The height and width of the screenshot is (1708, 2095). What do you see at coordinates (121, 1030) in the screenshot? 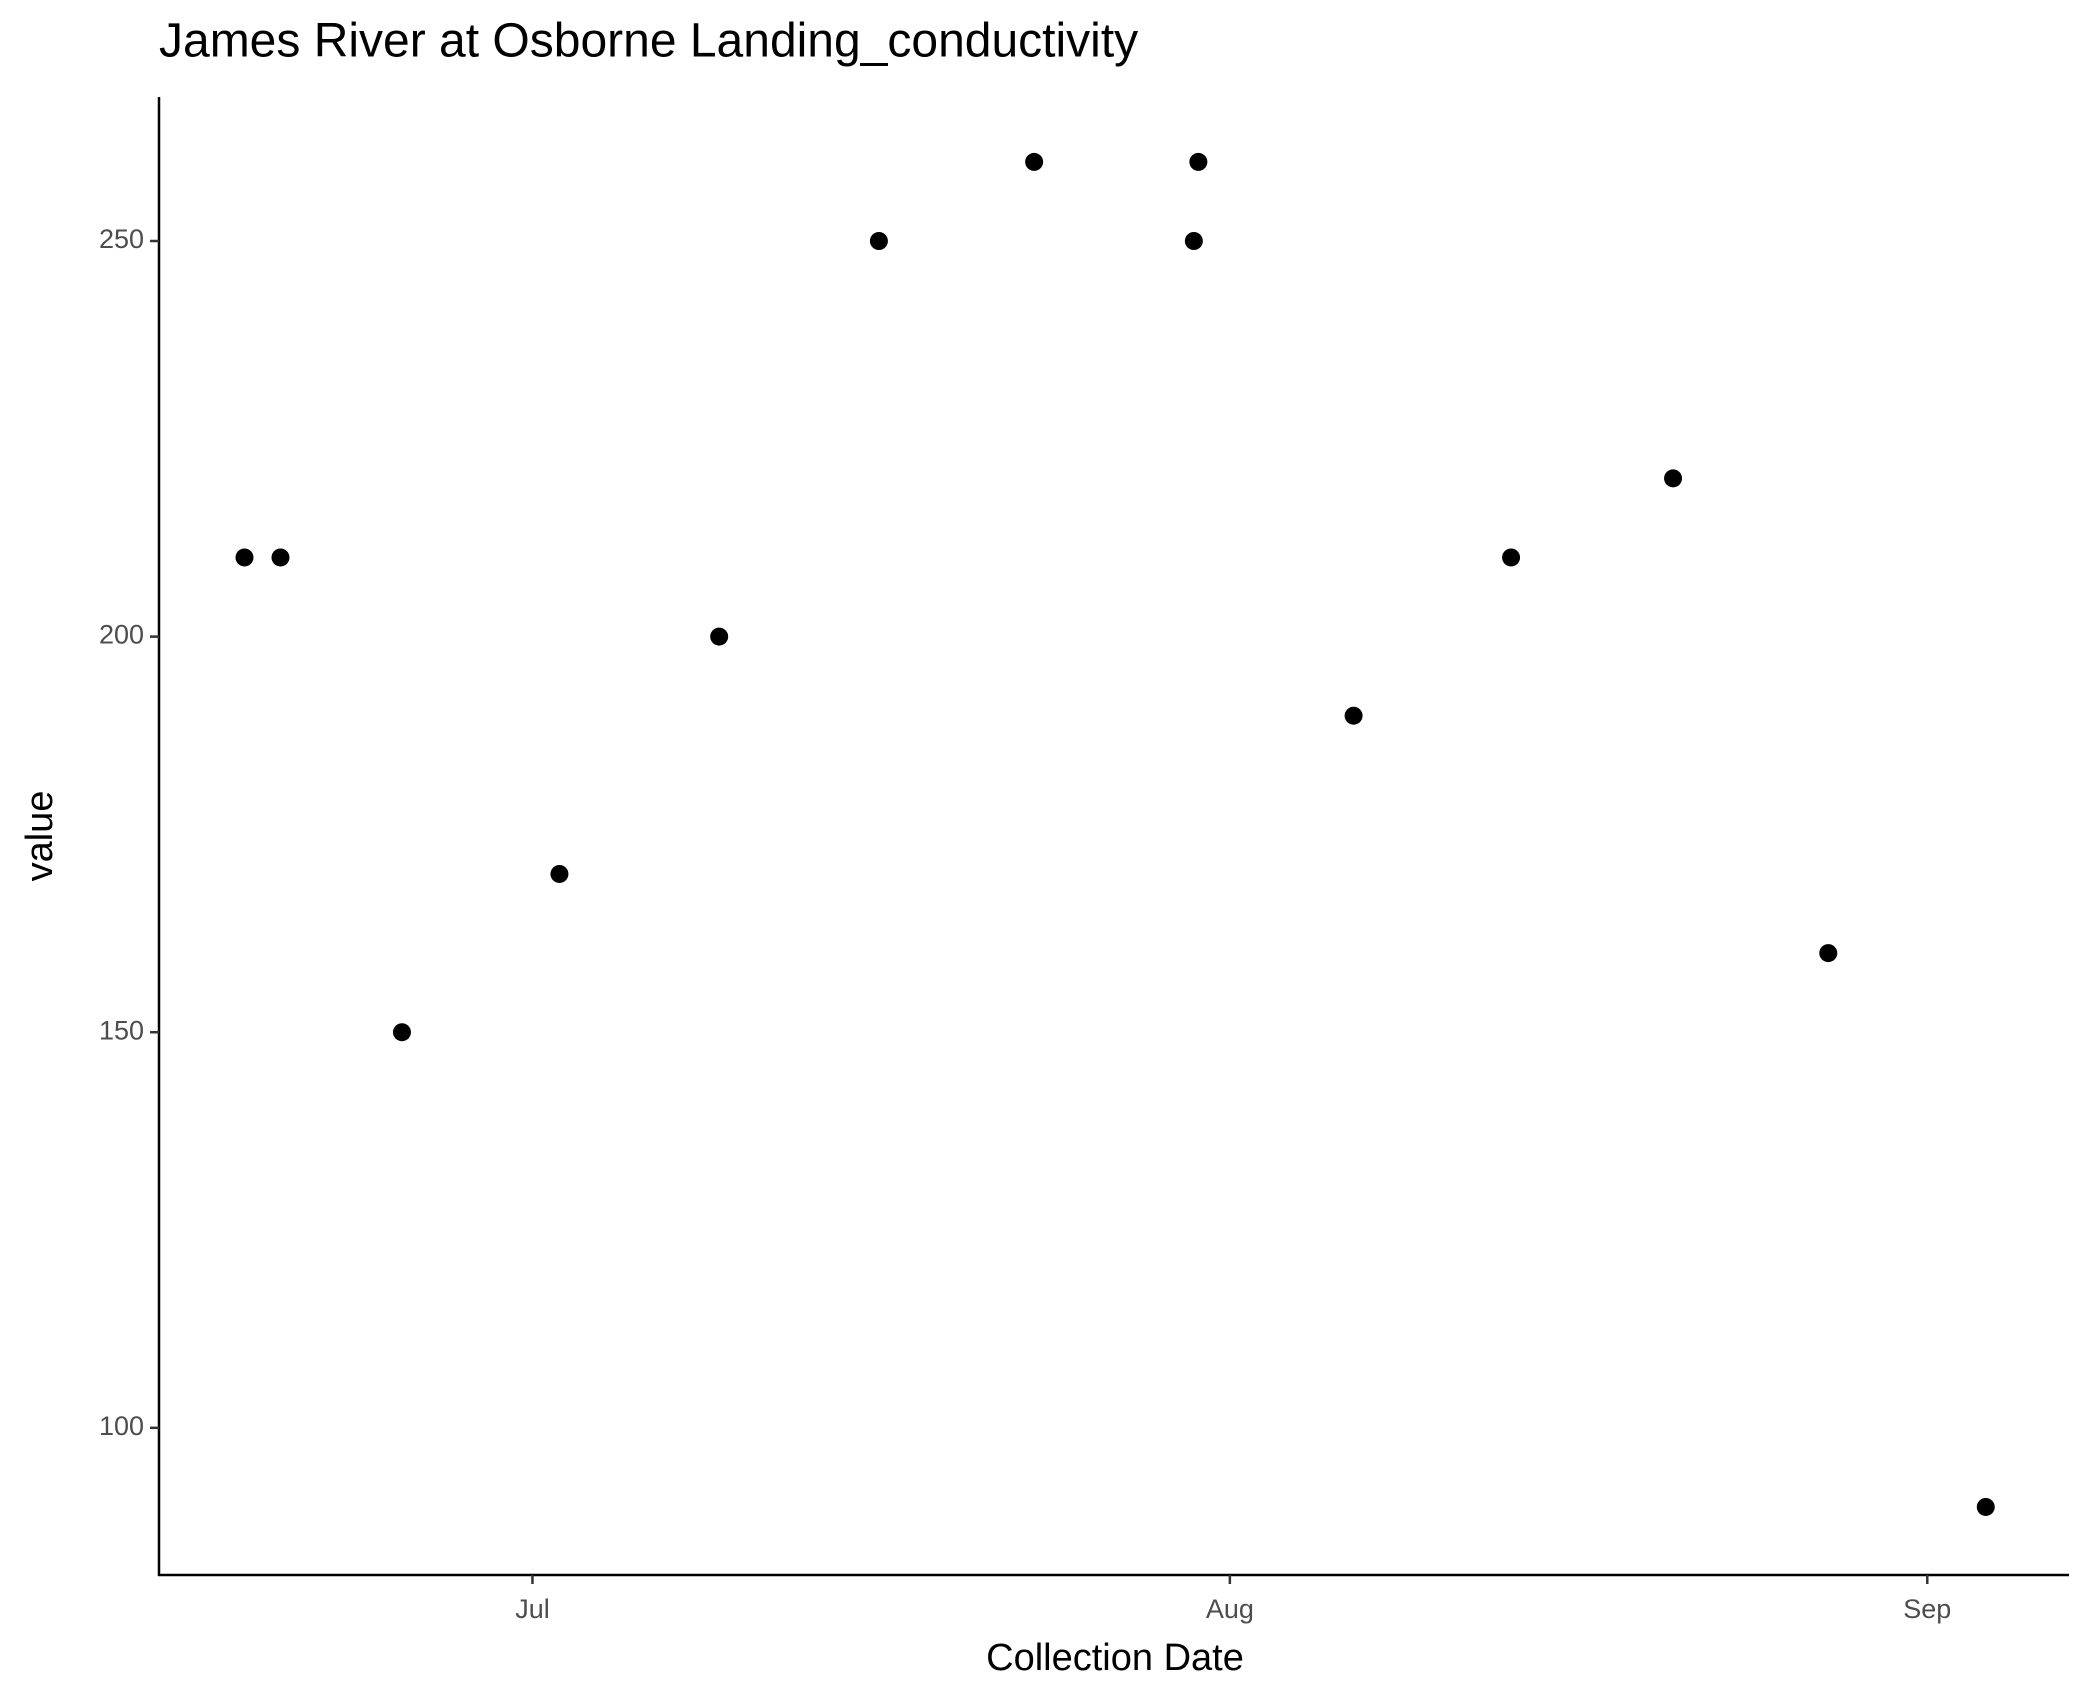
I see `y-tick-label: 150` at bounding box center [121, 1030].